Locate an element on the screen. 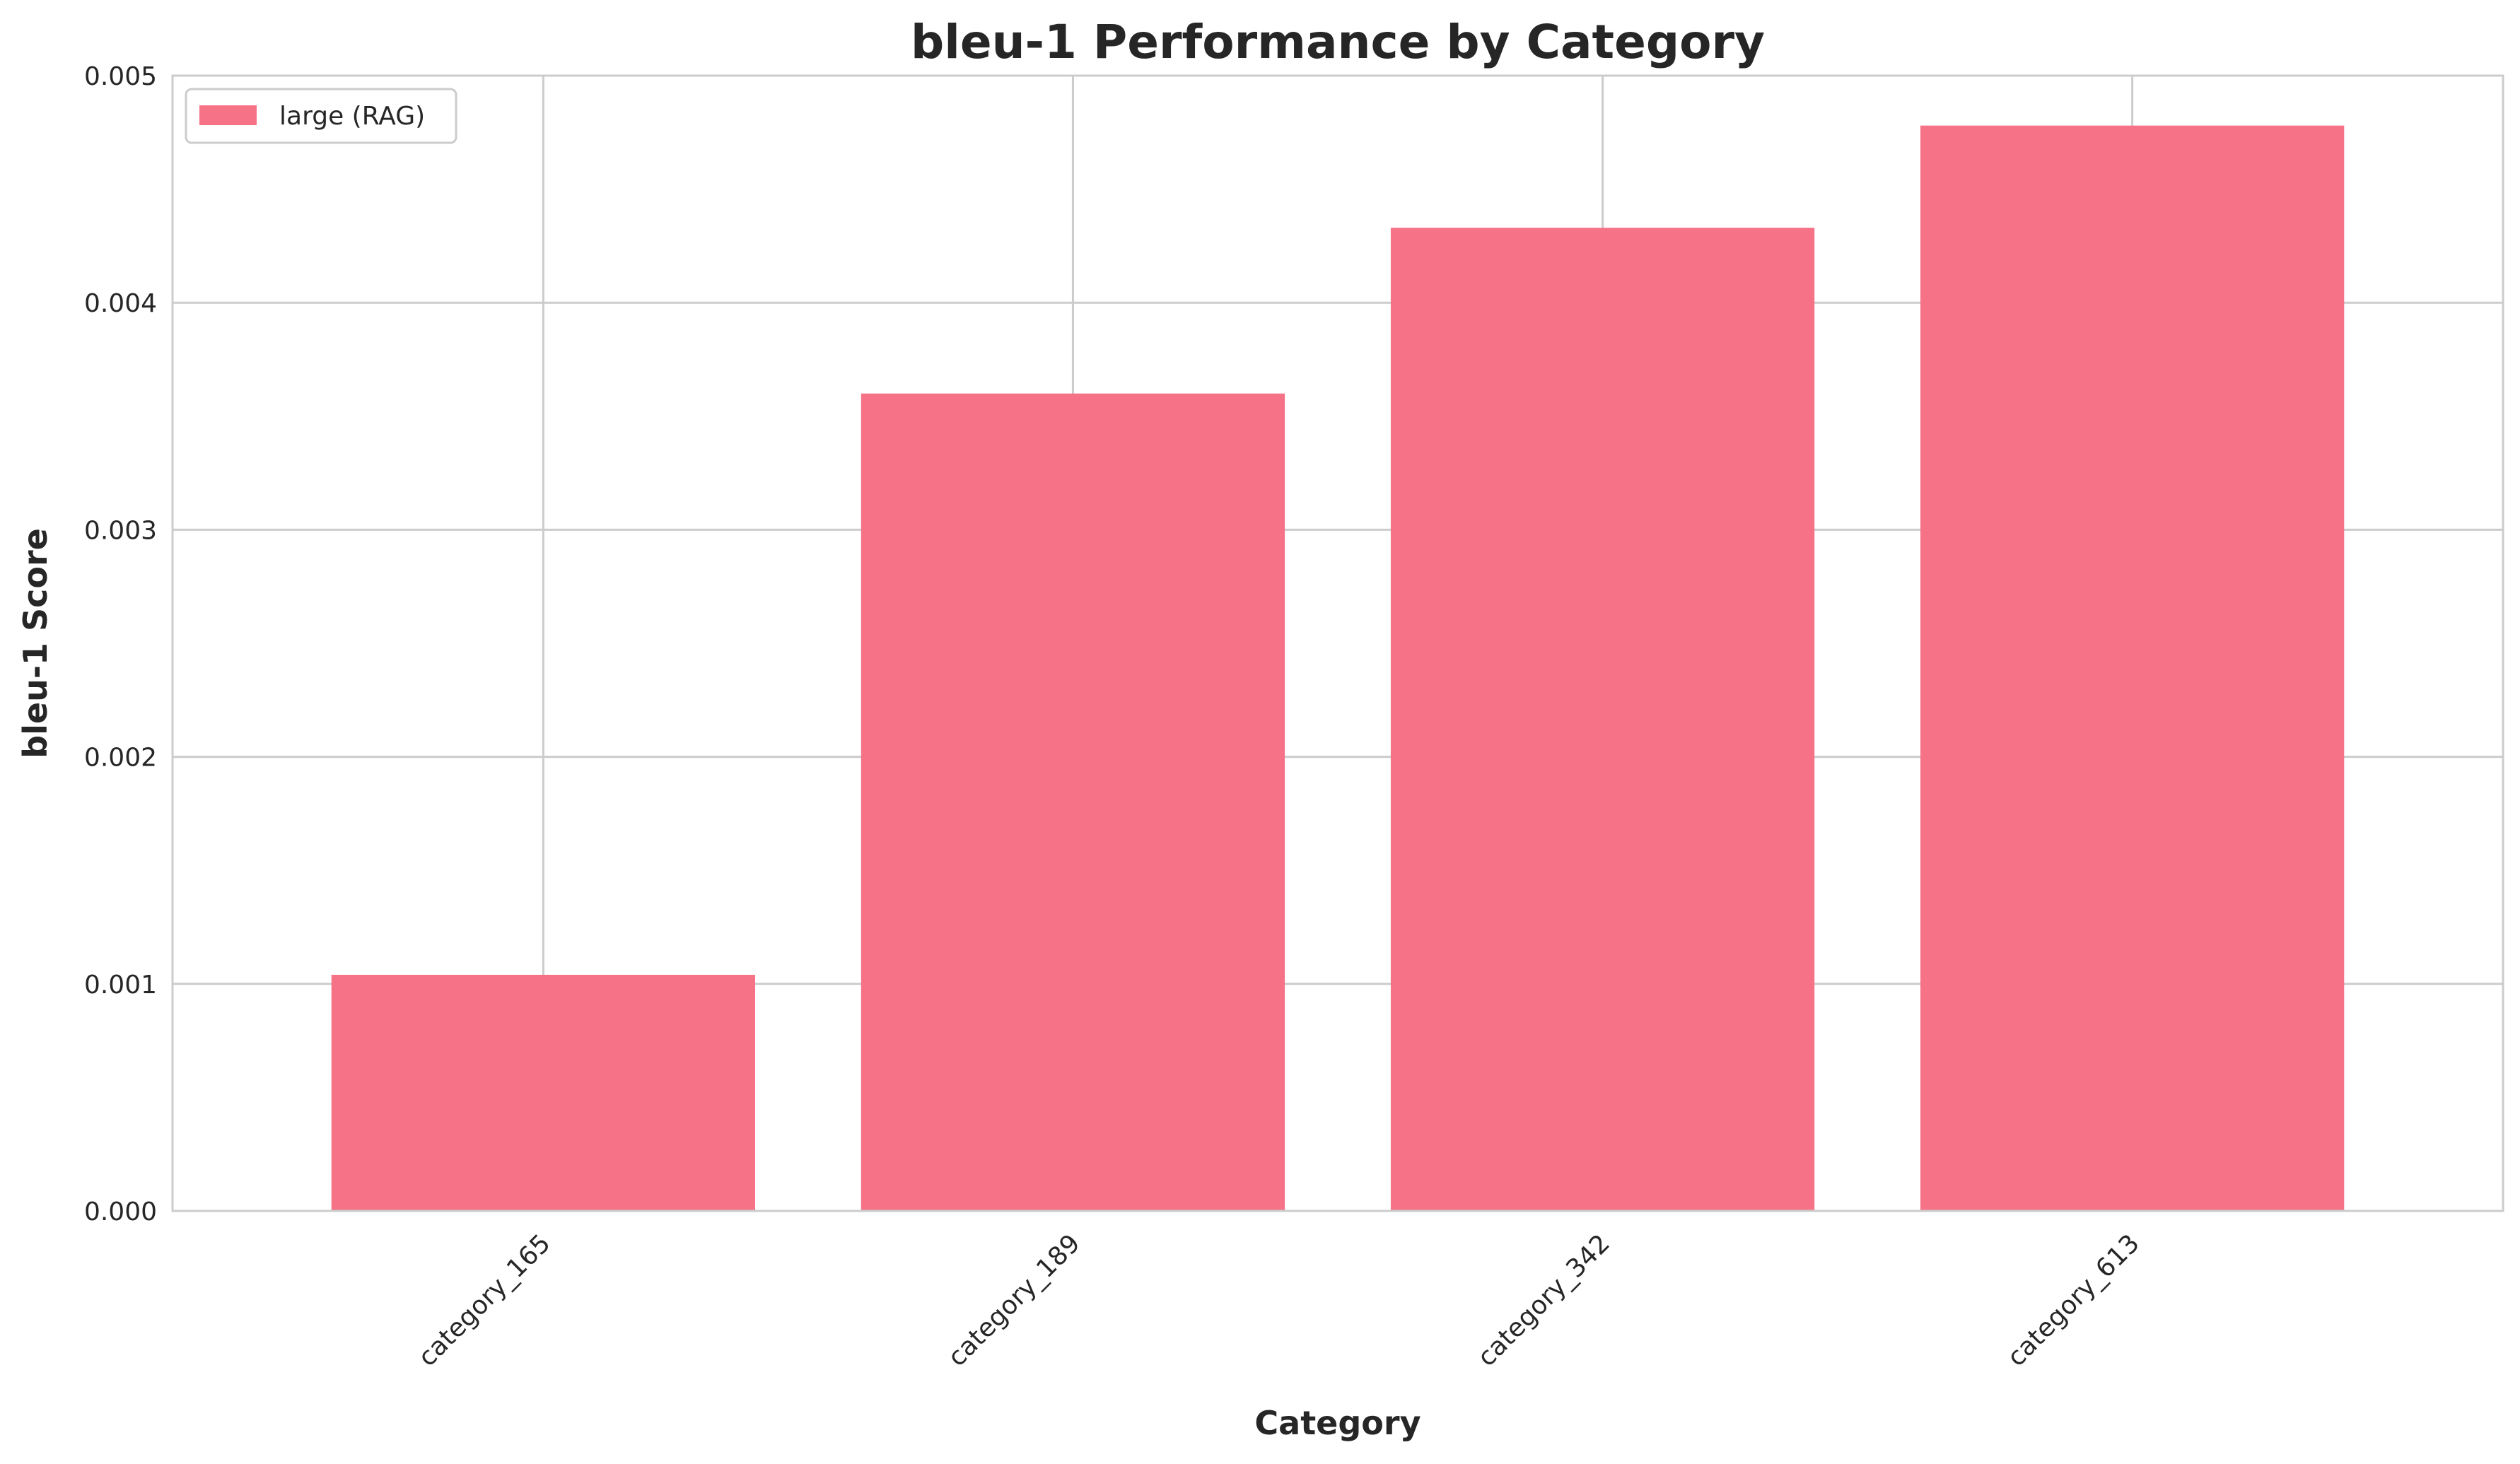 The image size is (2520, 1464). y-tick-label: 0.004 is located at coordinates (120, 303).